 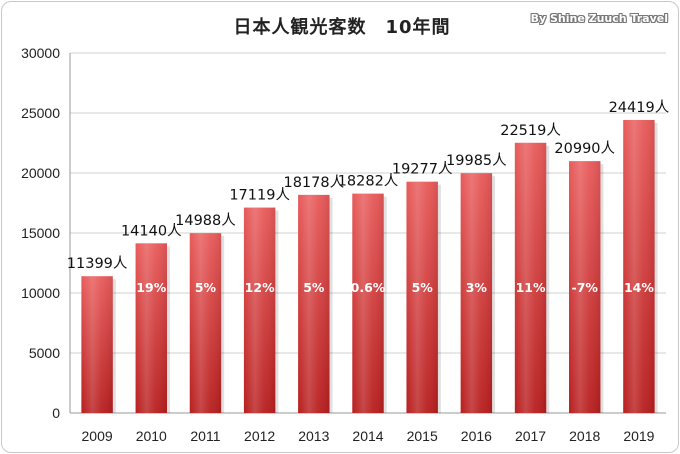 What do you see at coordinates (639, 107) in the screenshot?
I see `data-label: 24419人` at bounding box center [639, 107].